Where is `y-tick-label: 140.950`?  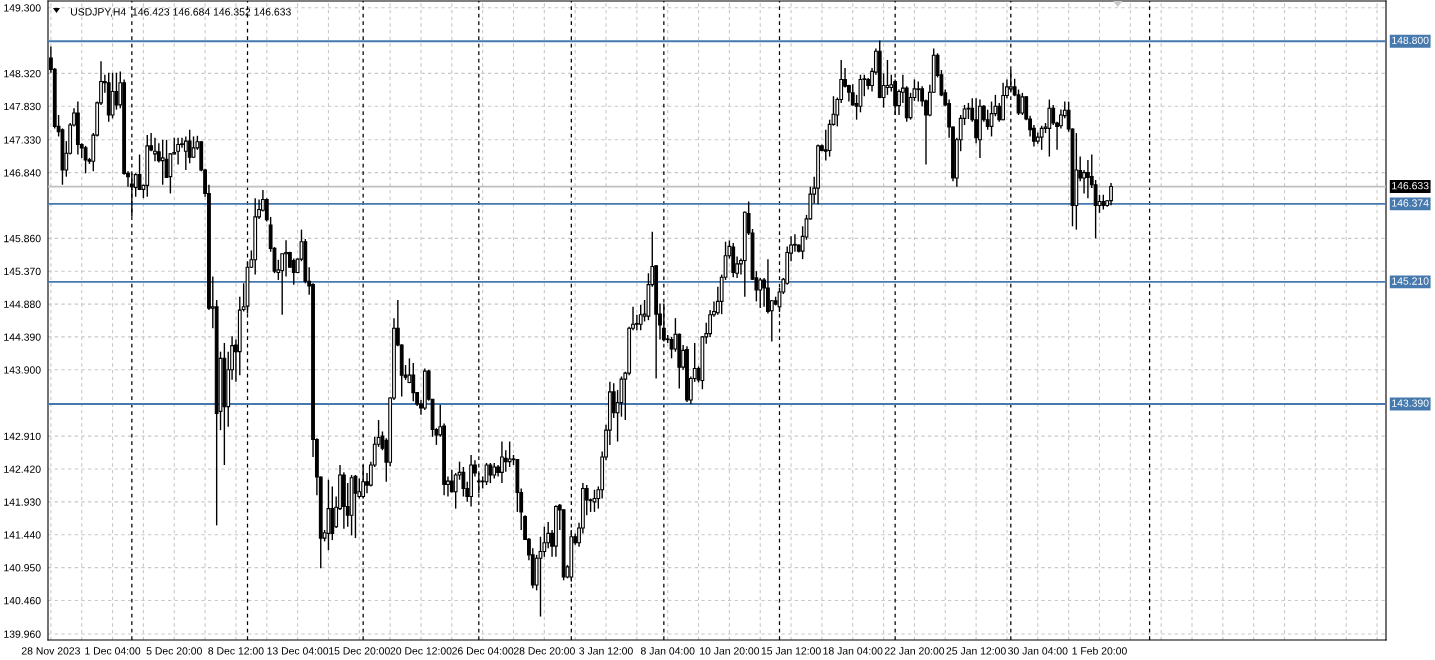 y-tick-label: 140.950 is located at coordinates (22, 568).